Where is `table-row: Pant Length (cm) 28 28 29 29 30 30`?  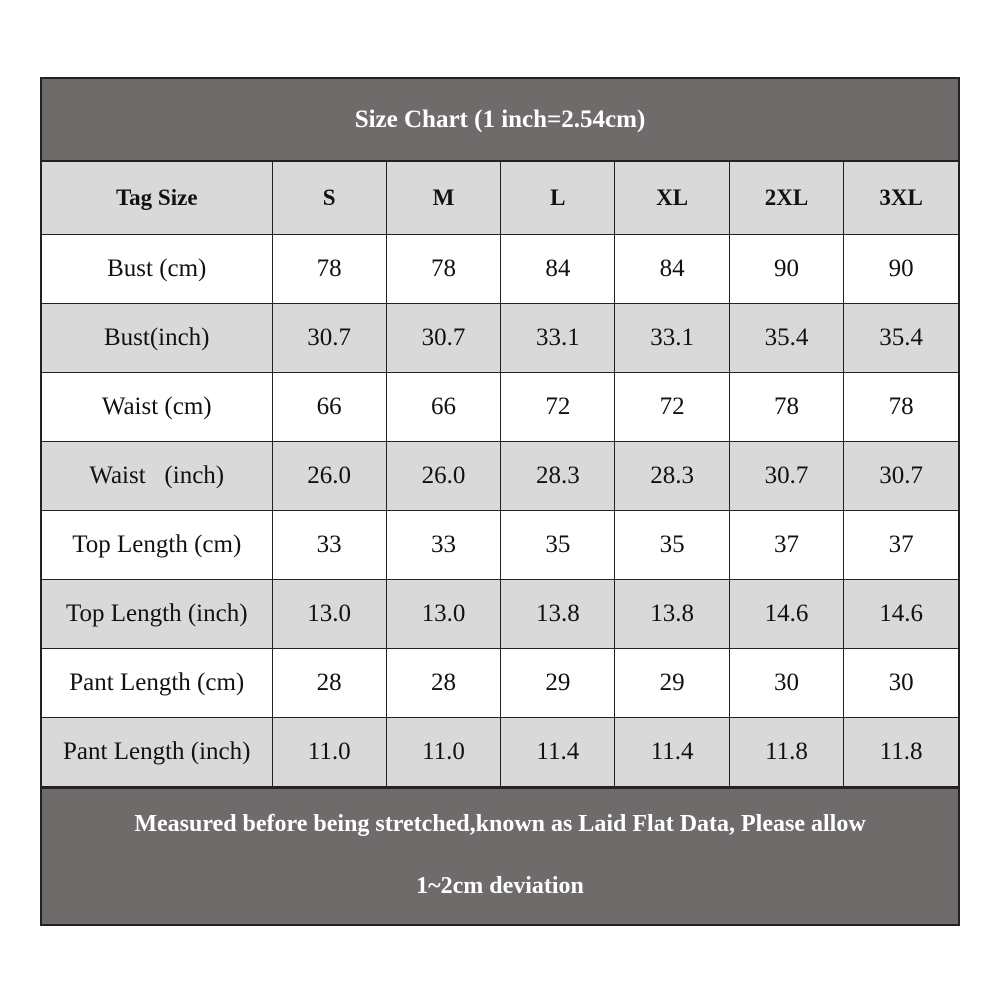 table-row: Pant Length (cm) 28 28 29 29 30 30 is located at coordinates (500, 683).